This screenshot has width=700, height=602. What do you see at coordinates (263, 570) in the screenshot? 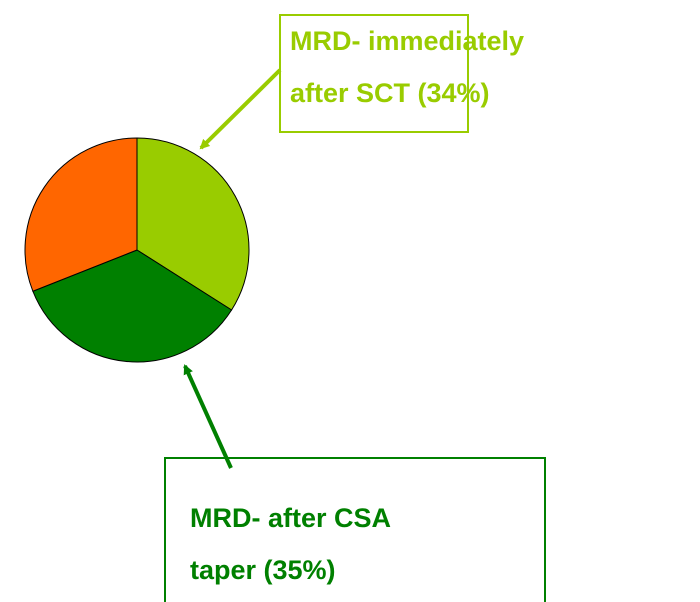
I see `annotation-text: taper (35%)` at bounding box center [263, 570].